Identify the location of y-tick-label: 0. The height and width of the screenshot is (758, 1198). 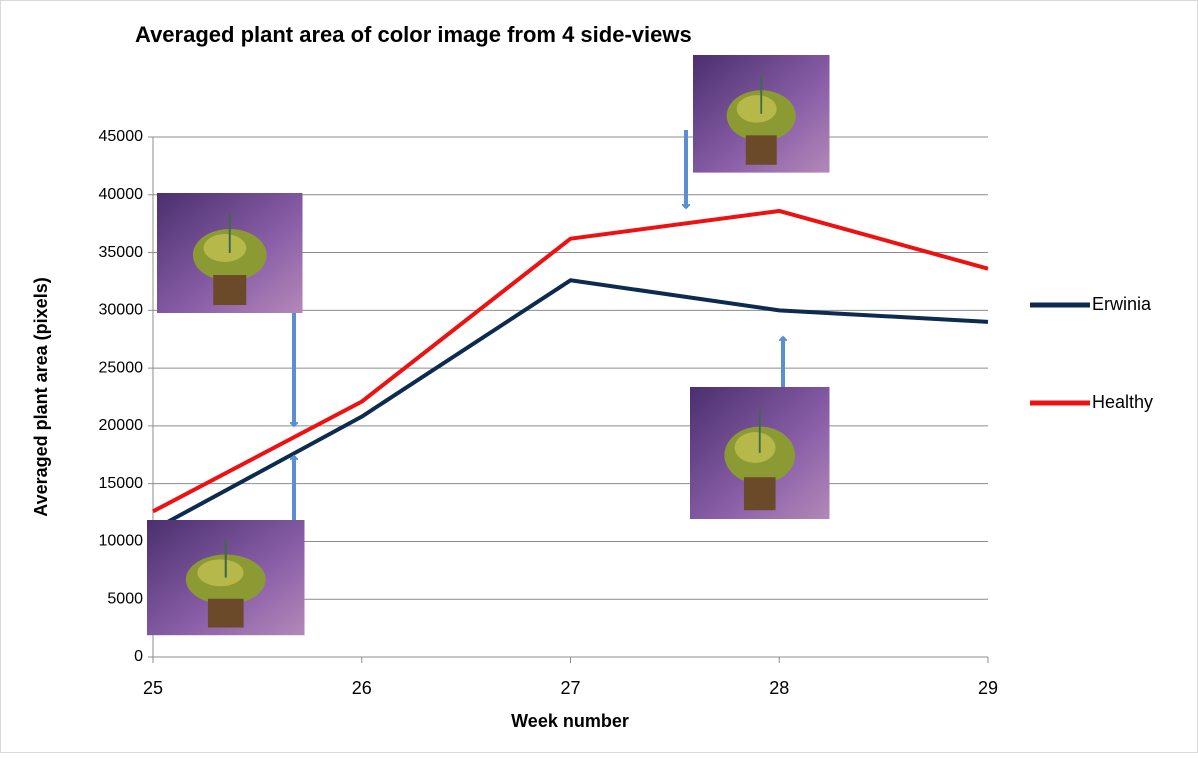
(138, 656).